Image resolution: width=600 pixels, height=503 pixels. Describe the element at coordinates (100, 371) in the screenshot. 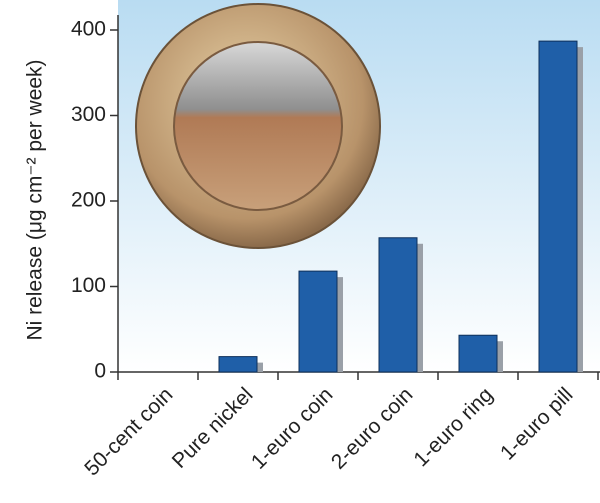

I see `y-tick-label: 0` at that location.